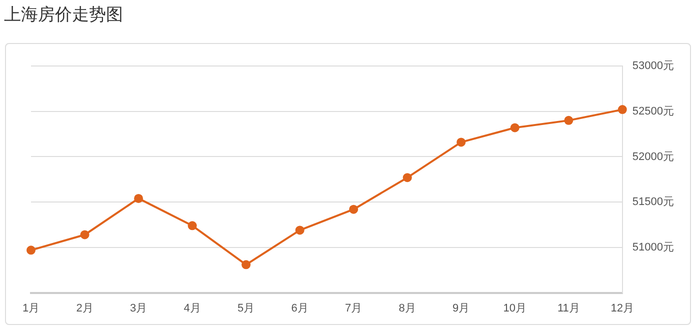 The width and height of the screenshot is (696, 329). What do you see at coordinates (653, 202) in the screenshot?
I see `y-tick-label: 51500元` at bounding box center [653, 202].